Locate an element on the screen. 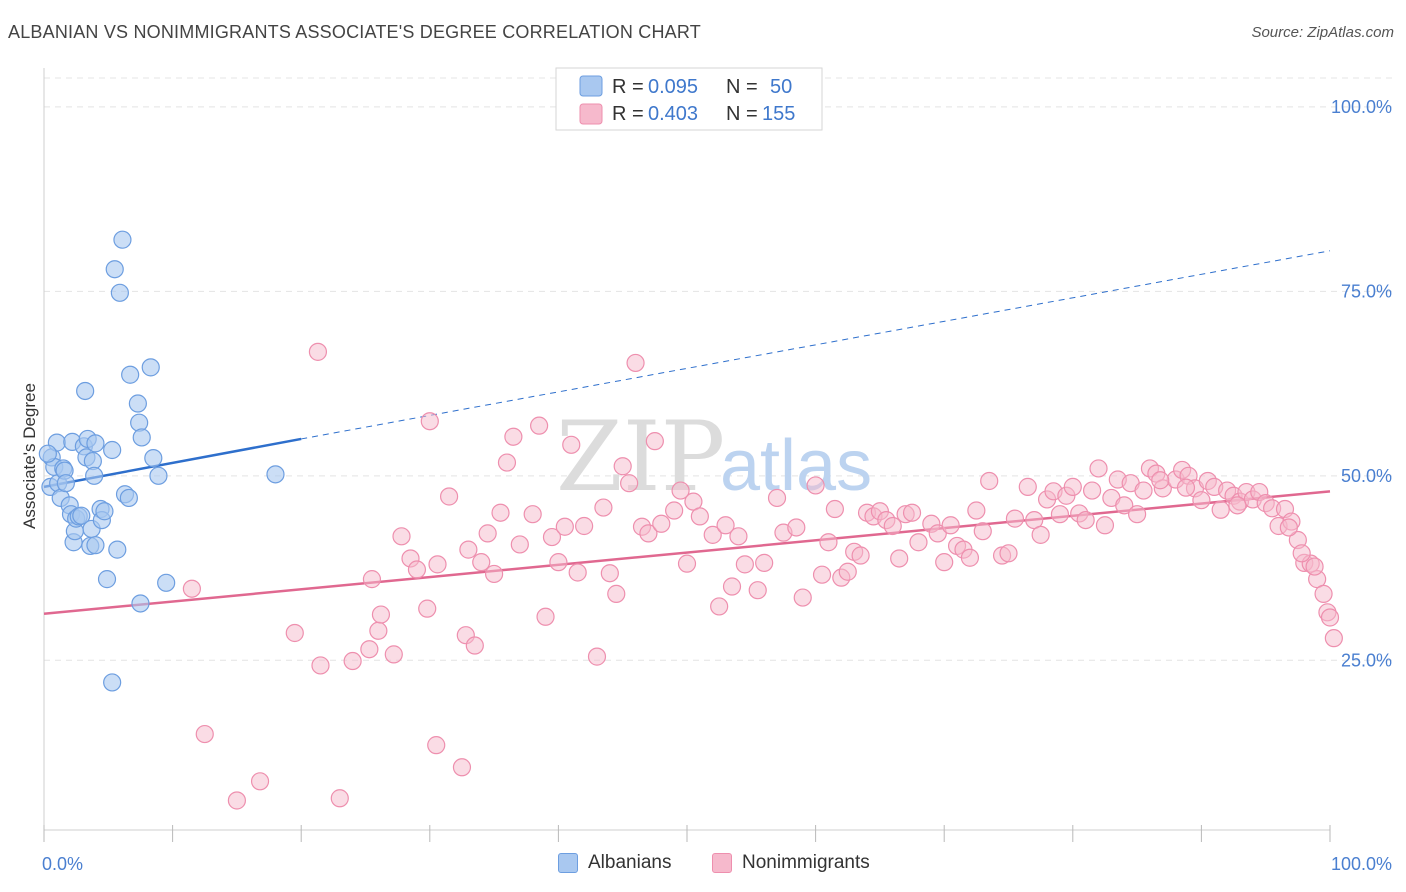 Image resolution: width=1406 pixels, height=892 pixels. legend-n-value-nonimmigrants: 155 is located at coordinates (778, 114).